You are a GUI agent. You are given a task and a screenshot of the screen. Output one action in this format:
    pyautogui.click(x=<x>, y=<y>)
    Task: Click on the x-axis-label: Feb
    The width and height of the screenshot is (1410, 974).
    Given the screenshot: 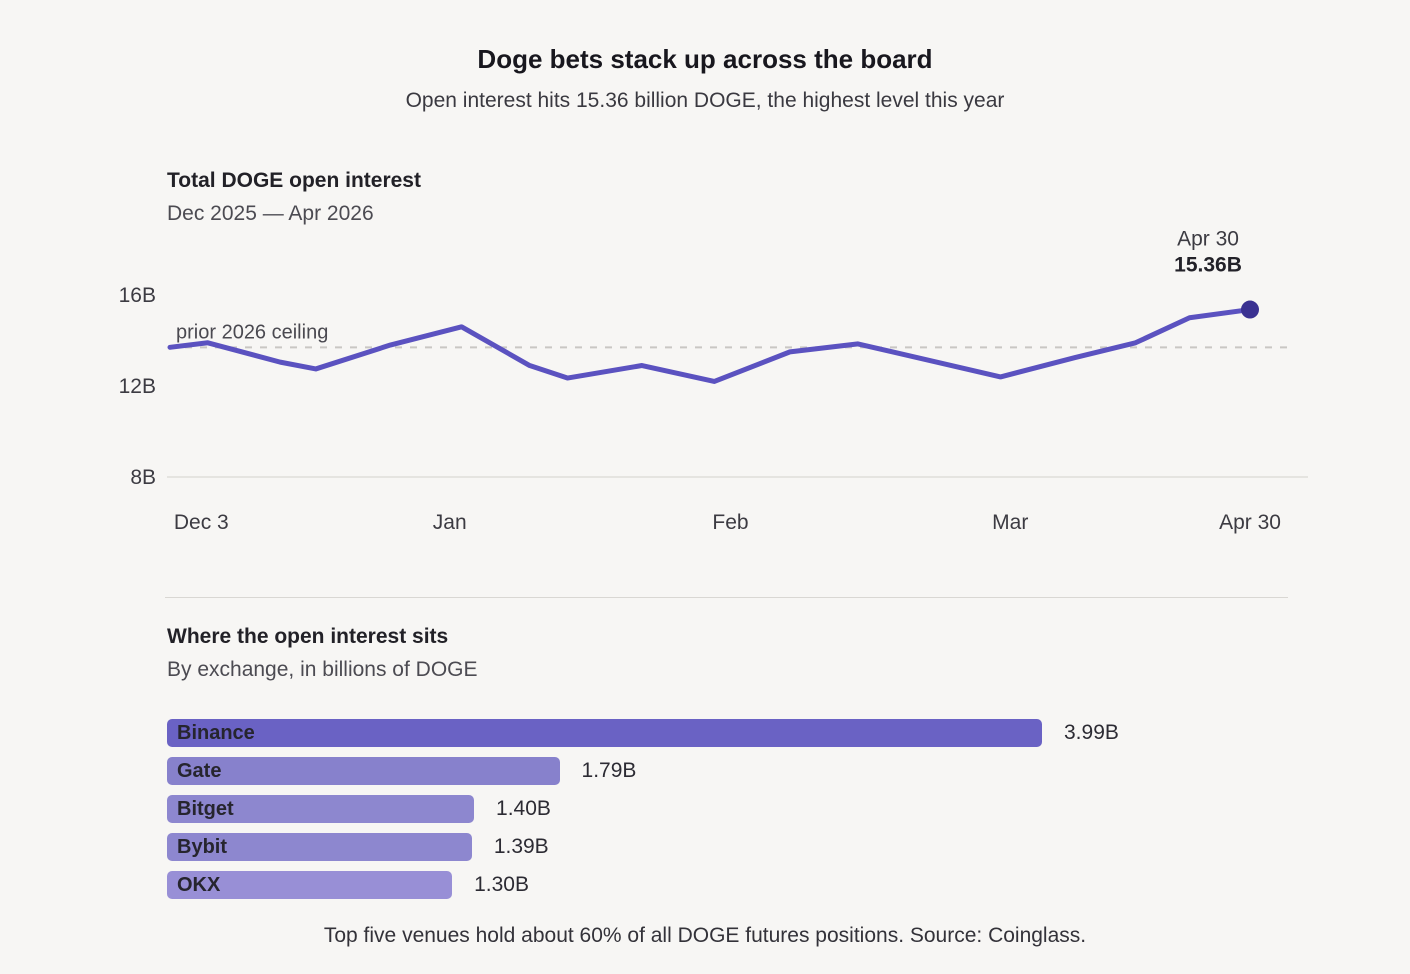 What is the action you would take?
    pyautogui.click(x=730, y=522)
    